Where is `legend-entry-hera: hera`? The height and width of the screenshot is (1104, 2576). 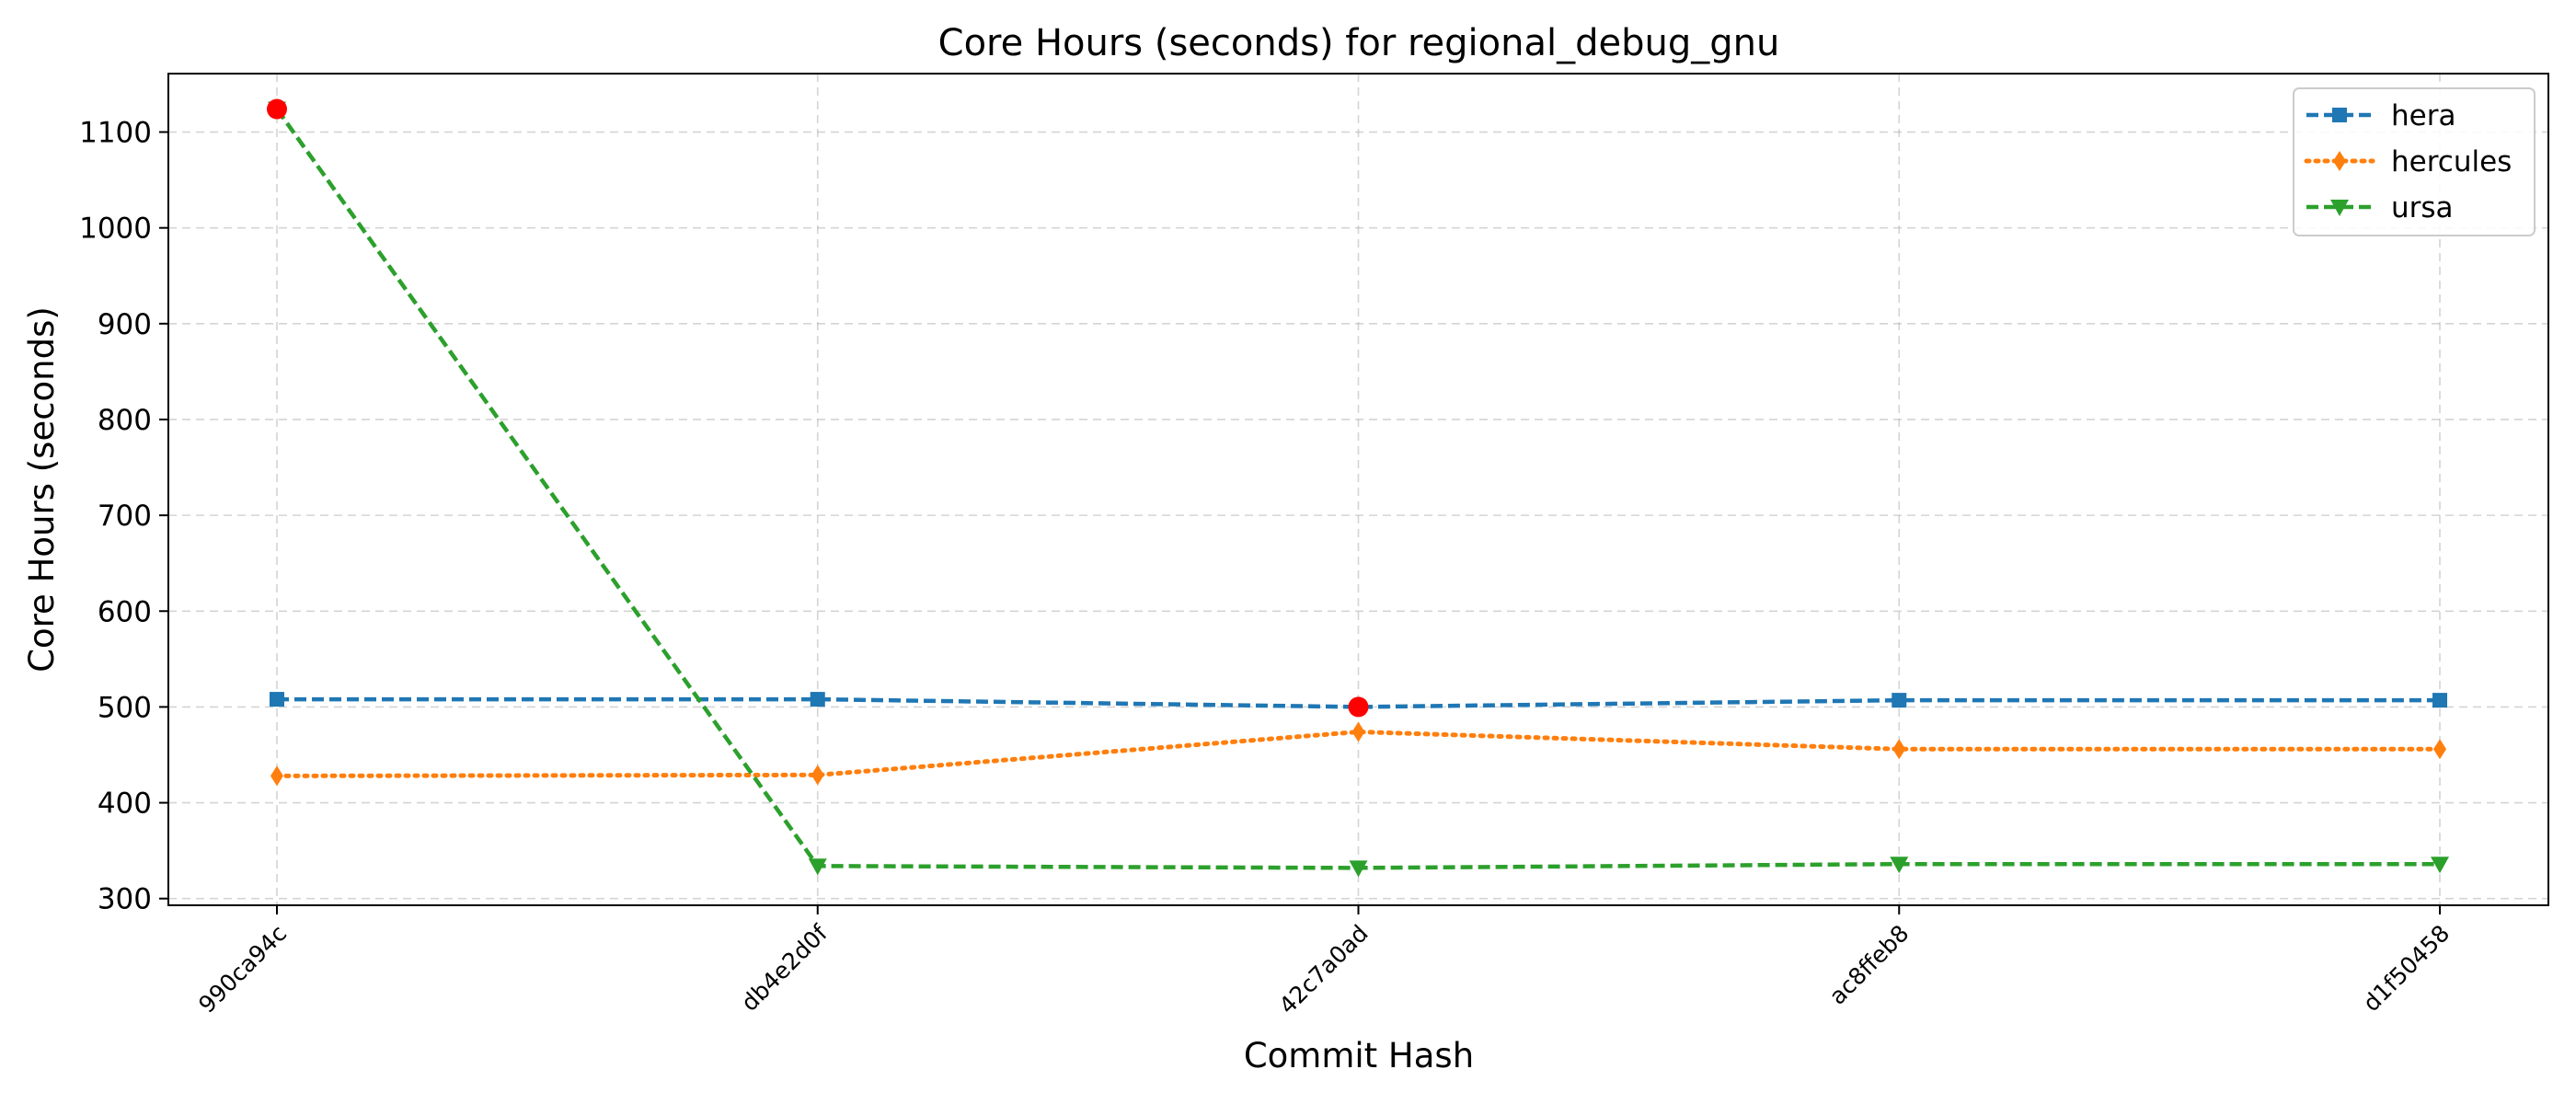 legend-entry-hera: hera is located at coordinates (2380, 115).